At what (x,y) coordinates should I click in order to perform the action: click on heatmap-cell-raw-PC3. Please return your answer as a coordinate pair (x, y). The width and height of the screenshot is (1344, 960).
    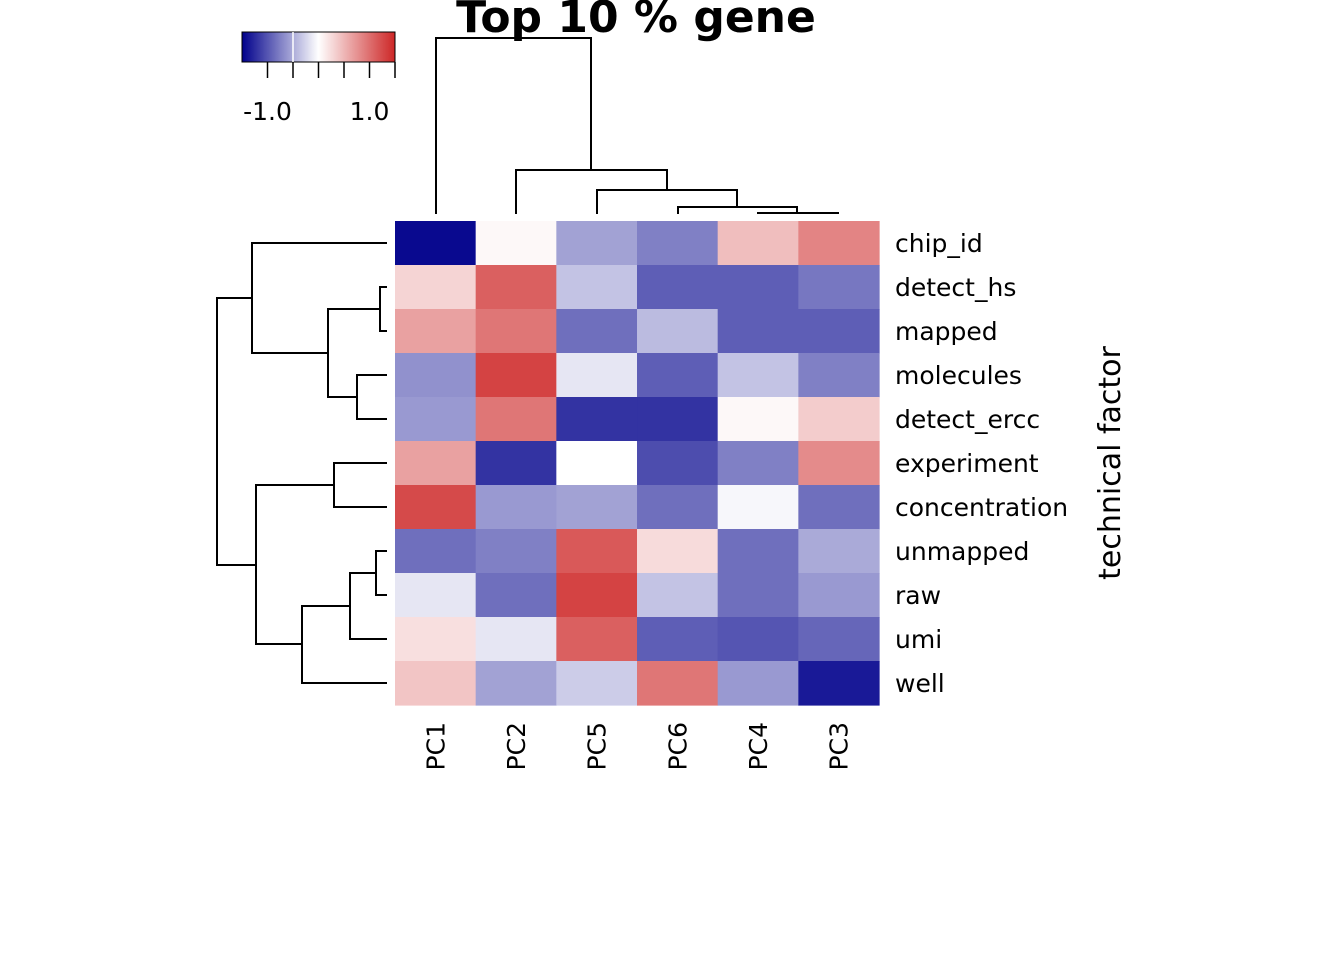
    Looking at the image, I should click on (839, 595).